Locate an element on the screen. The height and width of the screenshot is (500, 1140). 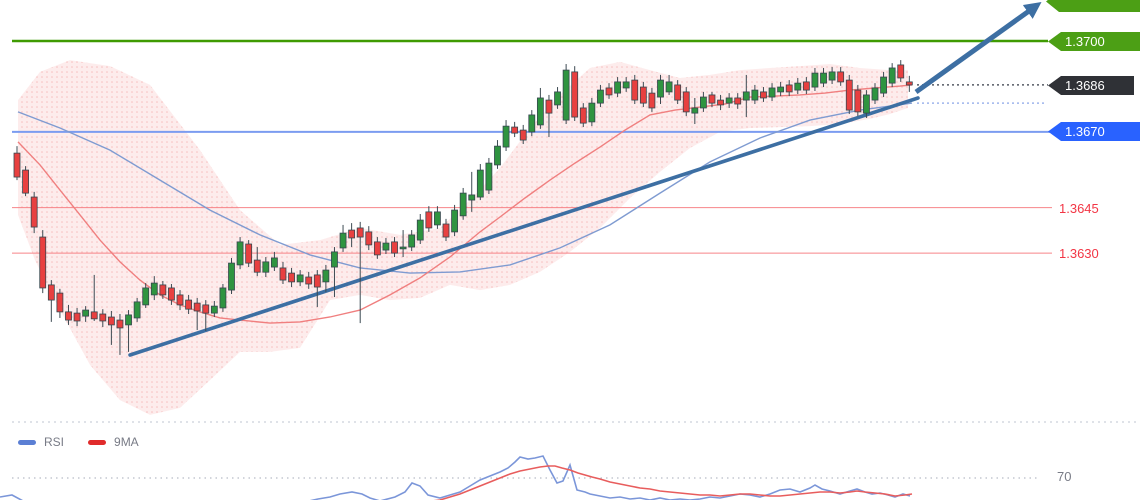
price-badge-resistance-1-3700: 1.3700 is located at coordinates (1094, 41).